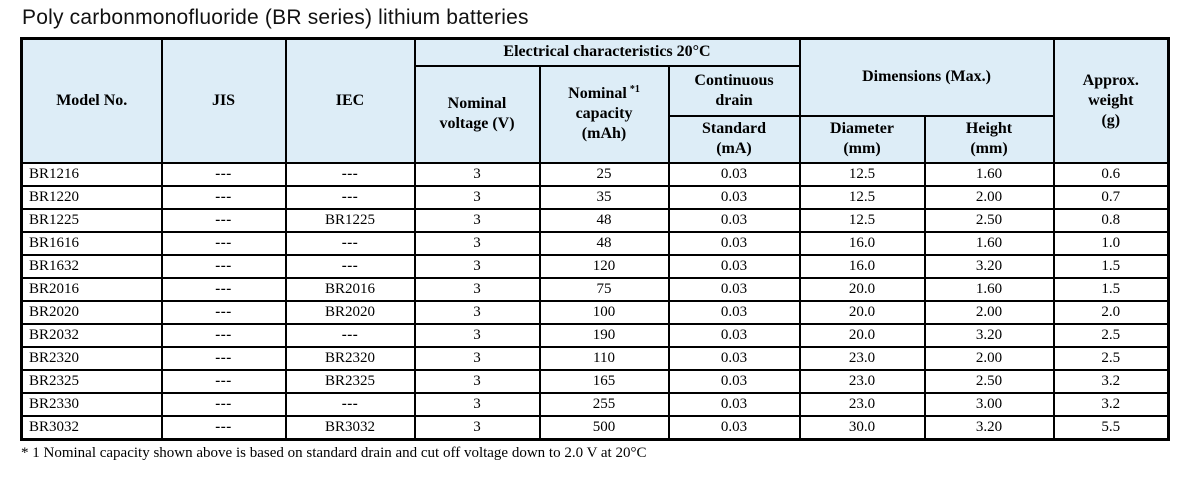 This screenshot has height=481, width=1185. I want to click on header-height: Height (mm), so click(989, 139).